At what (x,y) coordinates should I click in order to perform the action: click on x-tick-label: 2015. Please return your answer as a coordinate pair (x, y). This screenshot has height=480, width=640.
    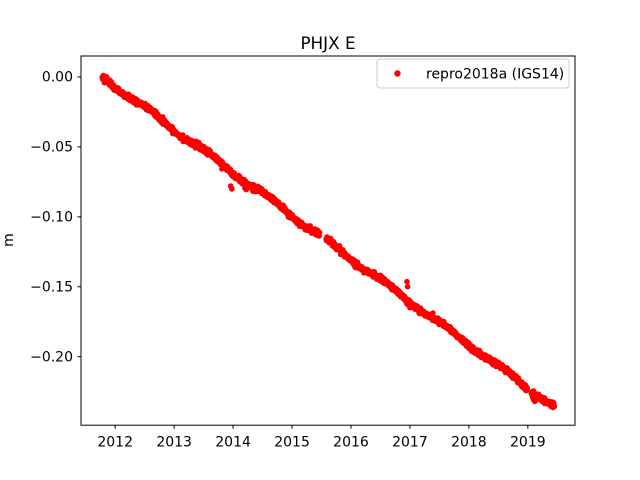
    Looking at the image, I should click on (292, 443).